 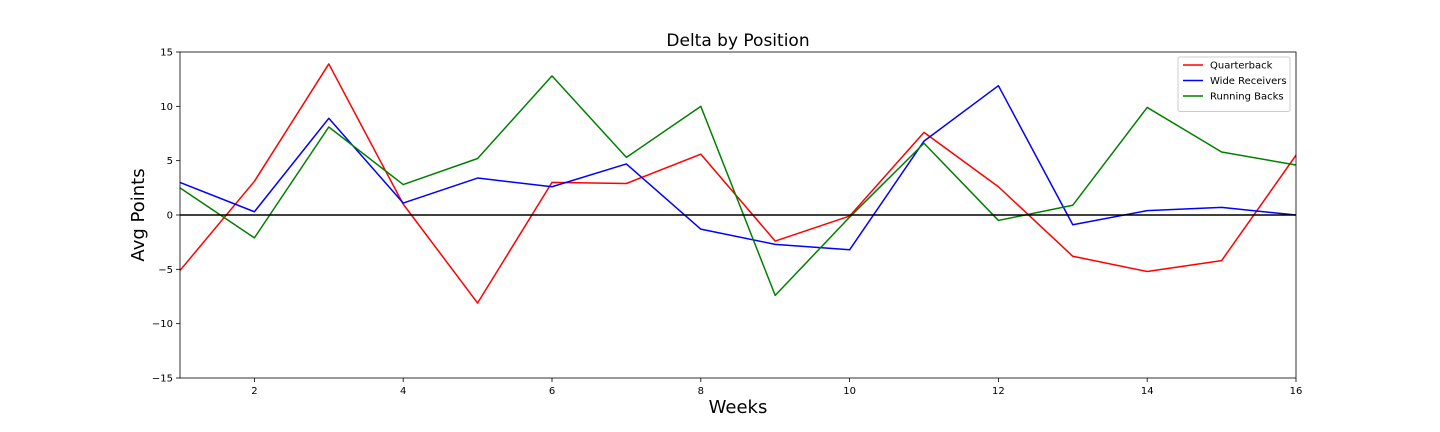 I want to click on legend: Quarterback Wide Receivers Running Backs, so click(x=1234, y=84).